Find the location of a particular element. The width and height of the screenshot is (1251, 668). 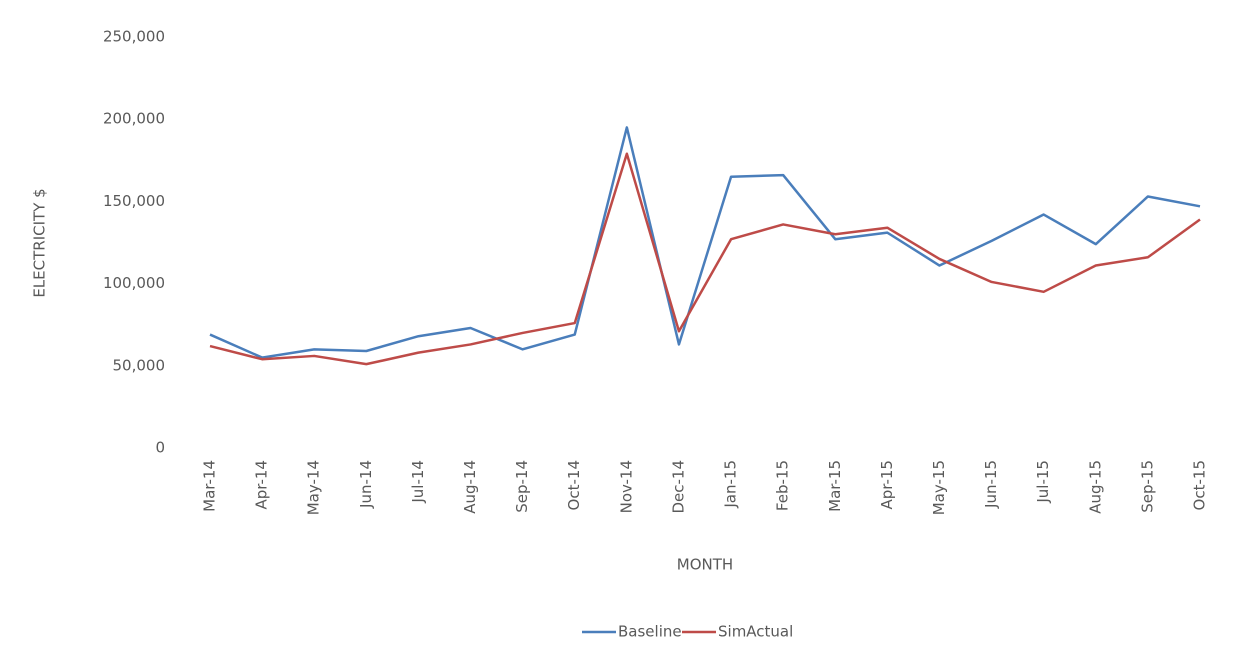

x-tick-label: Oct-15 is located at coordinates (1200, 485).